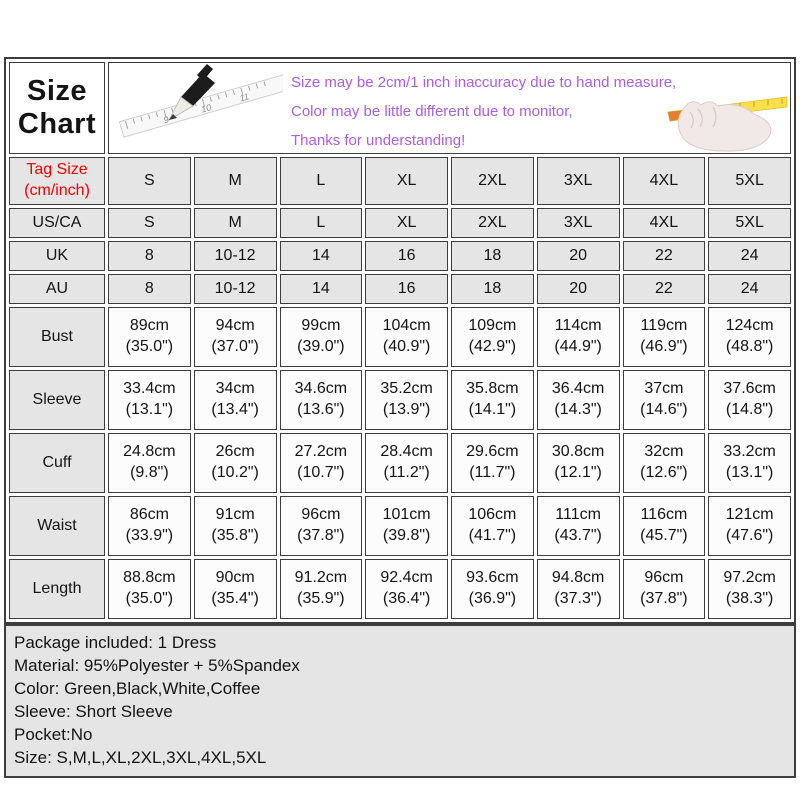  I want to click on cell-us-ca-7: 5XL, so click(749, 223).